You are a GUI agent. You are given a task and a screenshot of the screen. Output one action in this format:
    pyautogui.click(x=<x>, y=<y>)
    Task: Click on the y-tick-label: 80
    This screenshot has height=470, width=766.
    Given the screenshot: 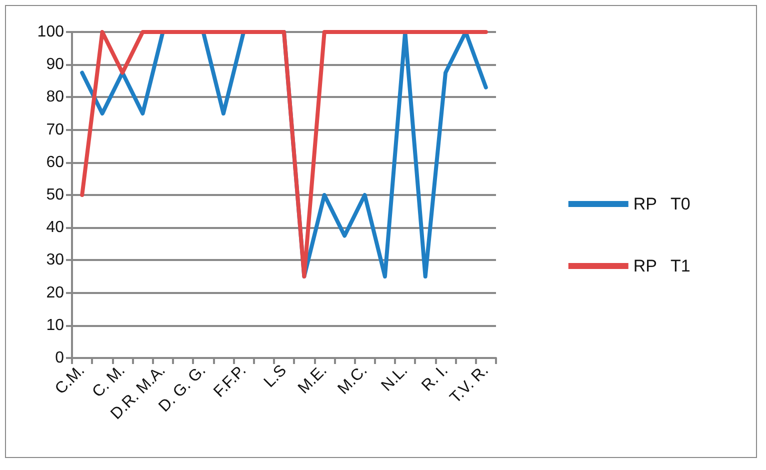 What is the action you would take?
    pyautogui.click(x=55, y=97)
    